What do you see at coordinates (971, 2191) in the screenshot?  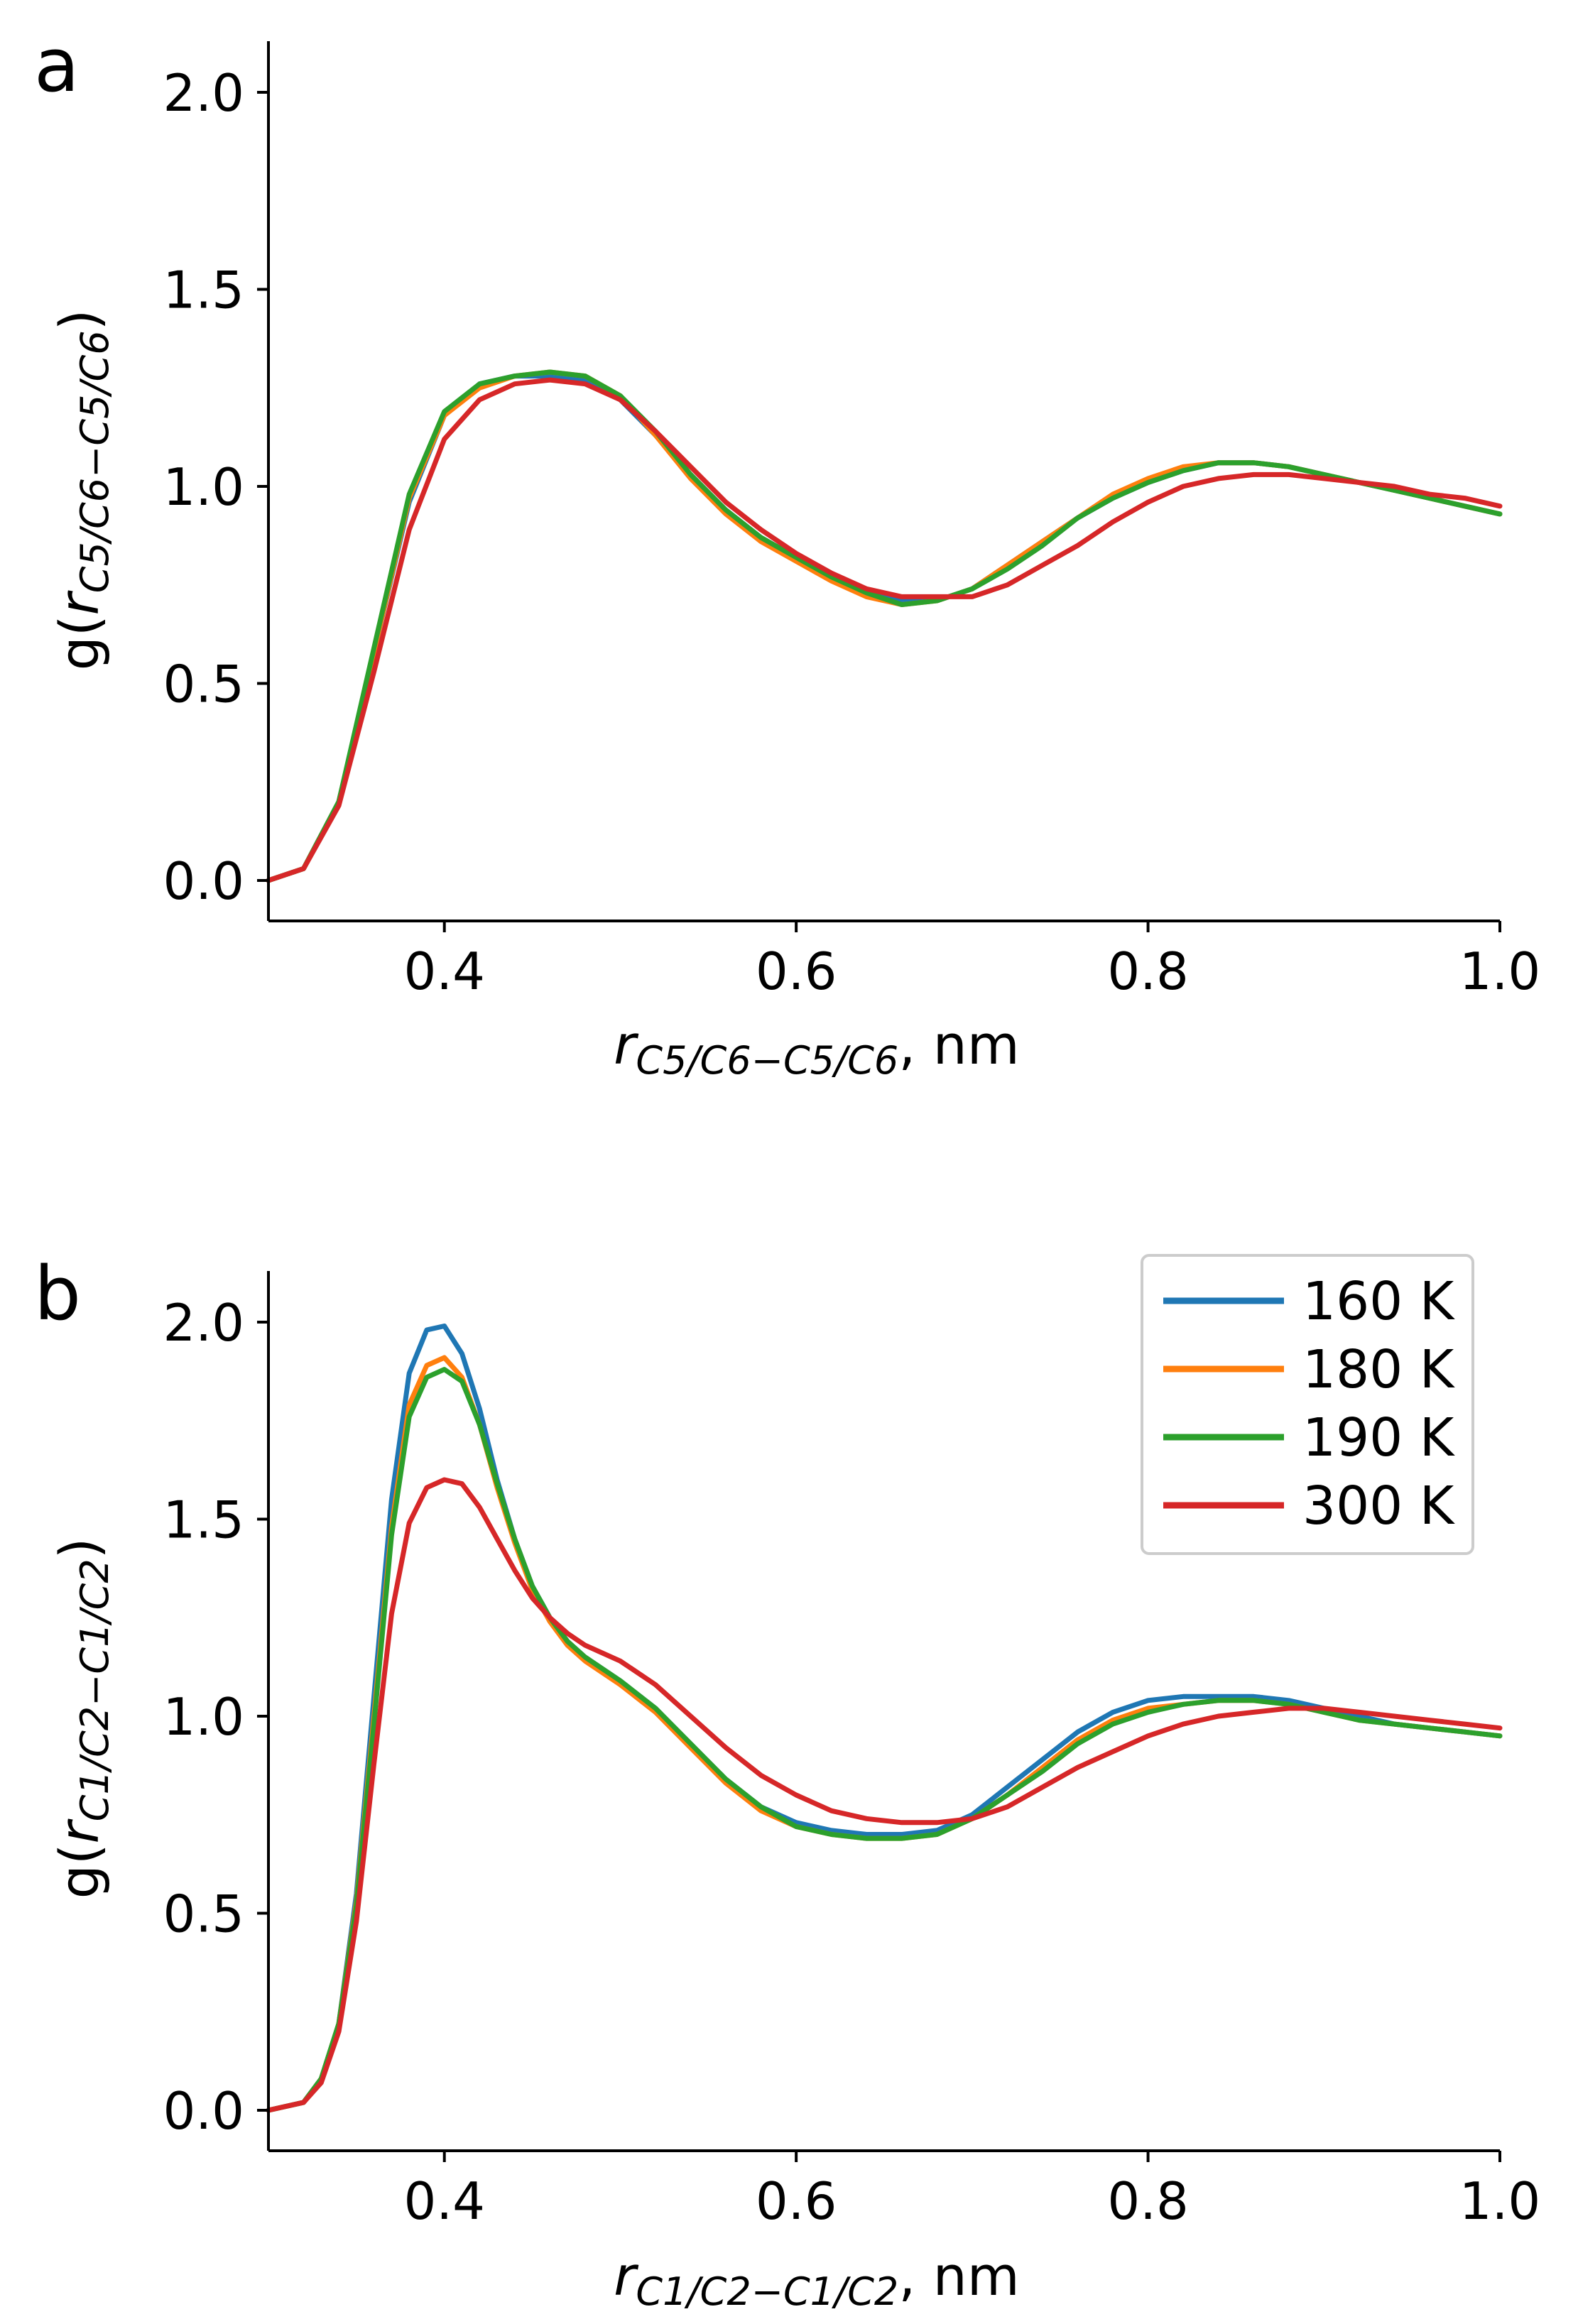 I see `panel-b-x-ticks: 0.4 0.6 0.8 1.0` at bounding box center [971, 2191].